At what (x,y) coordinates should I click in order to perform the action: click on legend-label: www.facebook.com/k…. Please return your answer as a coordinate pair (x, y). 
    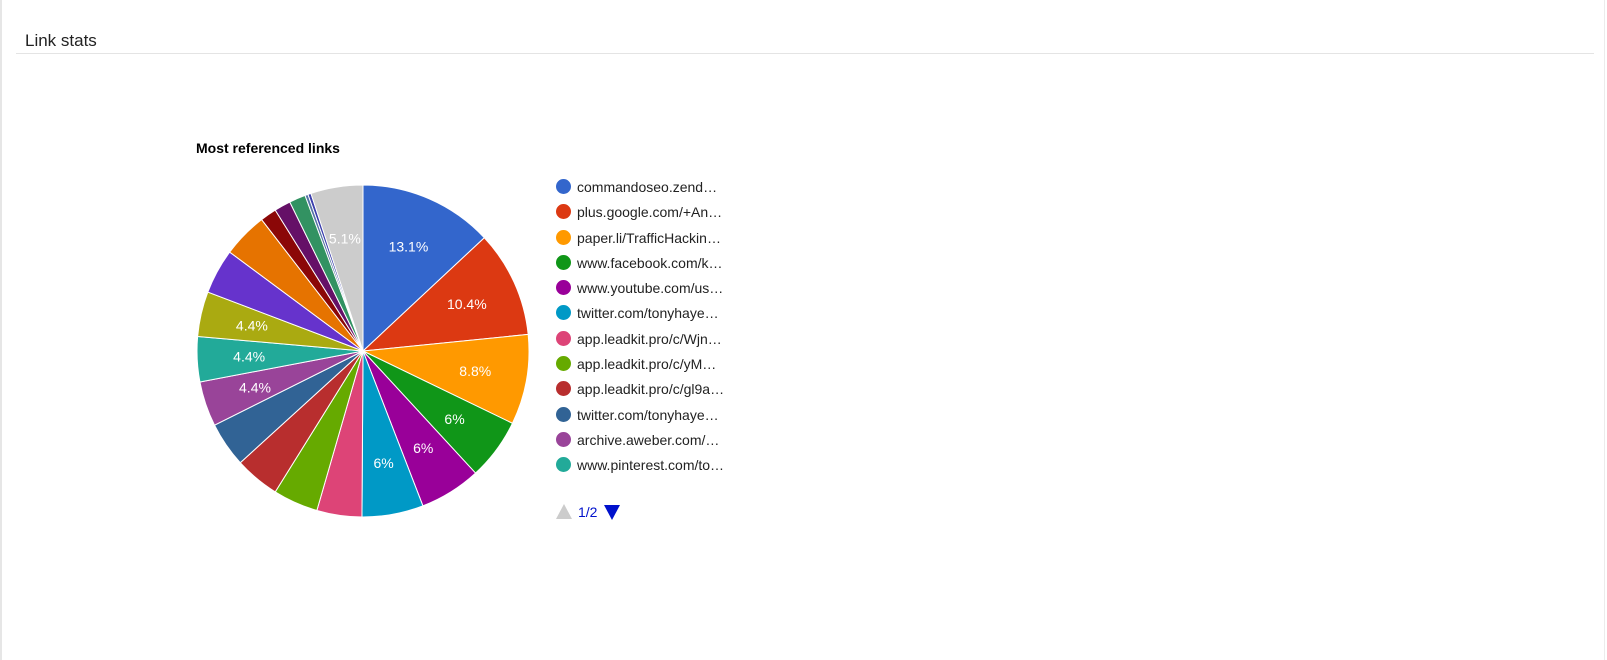
    Looking at the image, I should click on (650, 262).